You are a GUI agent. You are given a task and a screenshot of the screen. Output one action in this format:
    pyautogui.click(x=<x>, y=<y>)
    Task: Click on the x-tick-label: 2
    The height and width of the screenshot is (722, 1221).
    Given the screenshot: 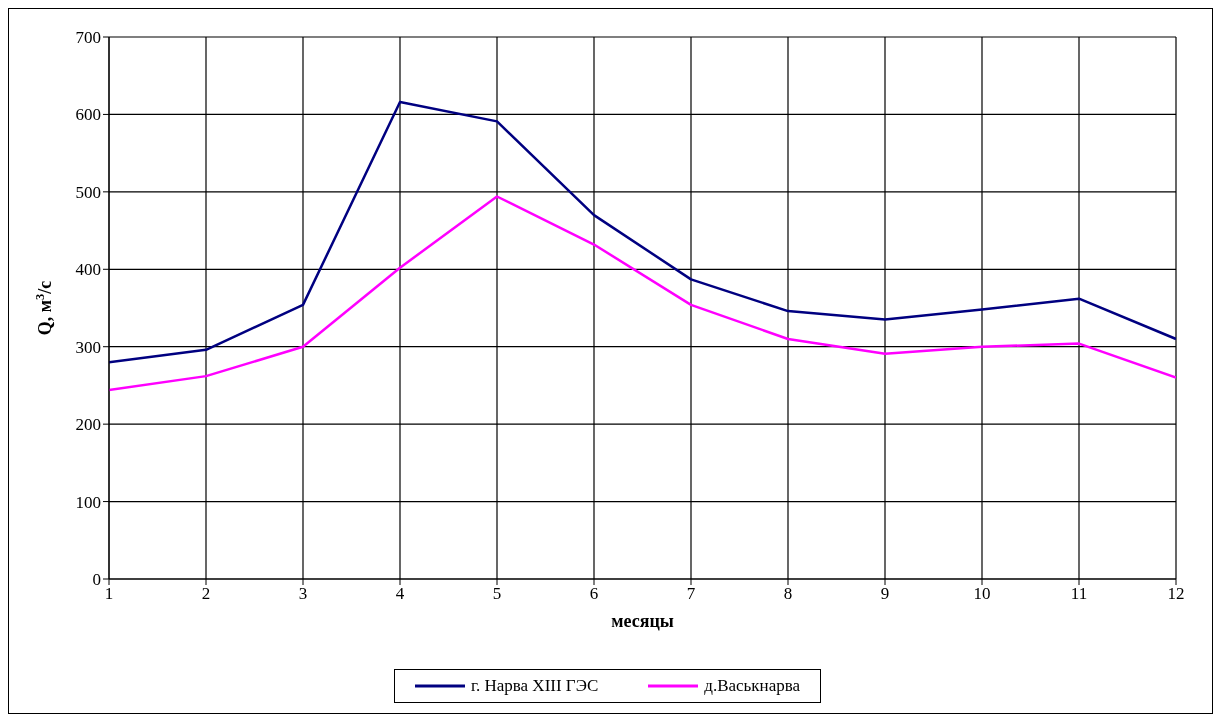 What is the action you would take?
    pyautogui.click(x=206, y=594)
    